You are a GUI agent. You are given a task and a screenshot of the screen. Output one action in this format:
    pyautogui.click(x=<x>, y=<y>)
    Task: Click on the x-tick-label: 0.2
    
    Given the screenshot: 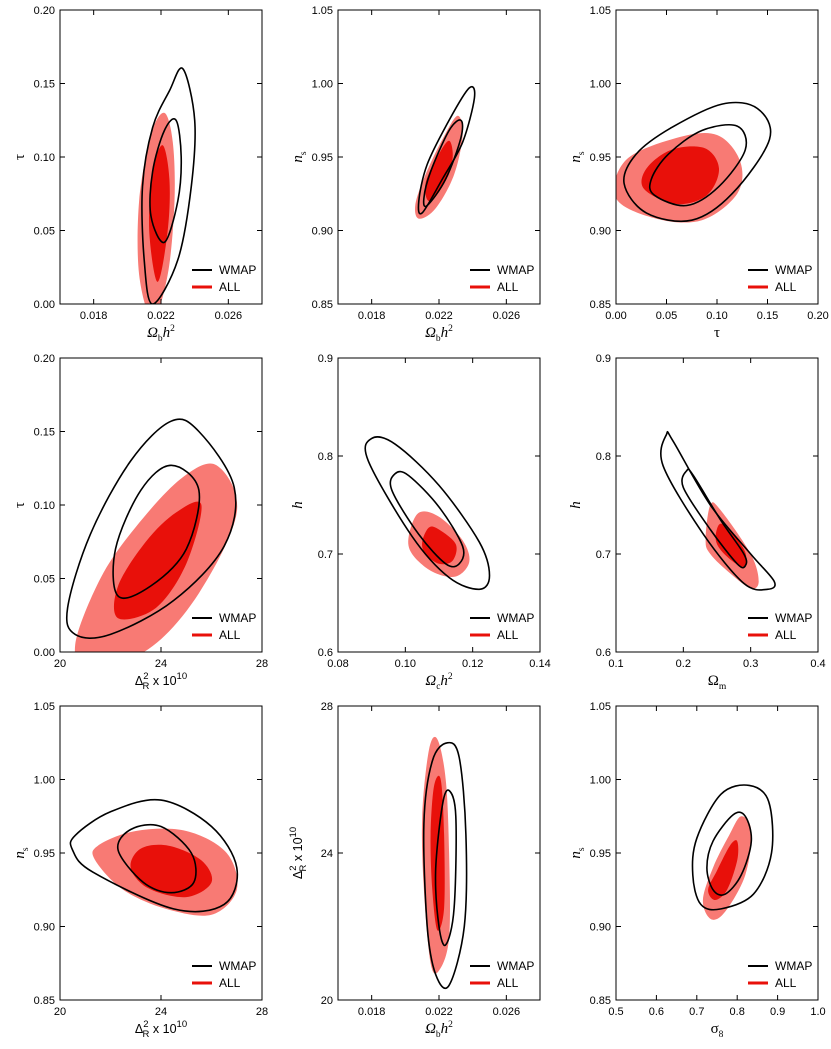 What is the action you would take?
    pyautogui.click(x=683, y=664)
    